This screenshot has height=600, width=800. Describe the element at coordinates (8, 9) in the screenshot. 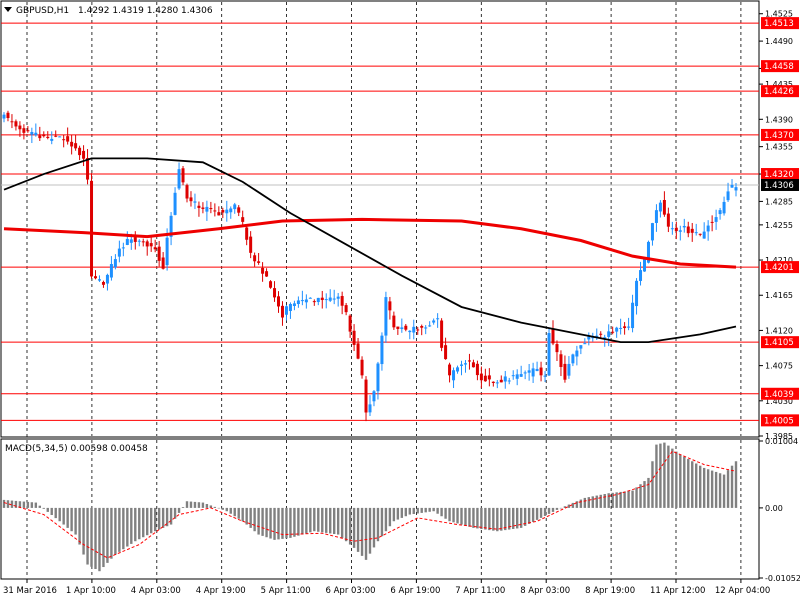

I see `menu-triangle-icon` at that location.